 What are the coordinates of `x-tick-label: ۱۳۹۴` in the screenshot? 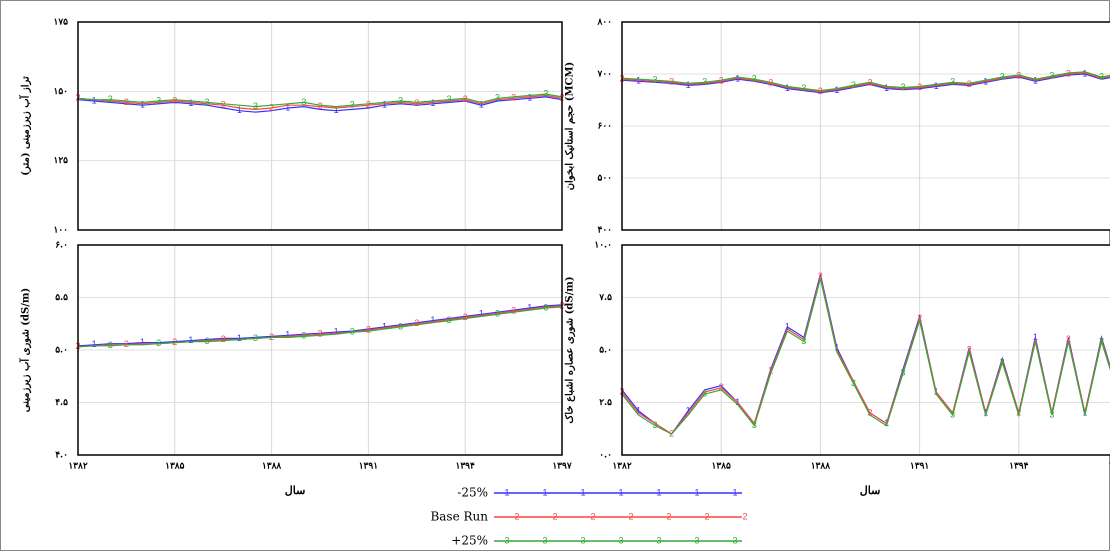 It's located at (1019, 467).